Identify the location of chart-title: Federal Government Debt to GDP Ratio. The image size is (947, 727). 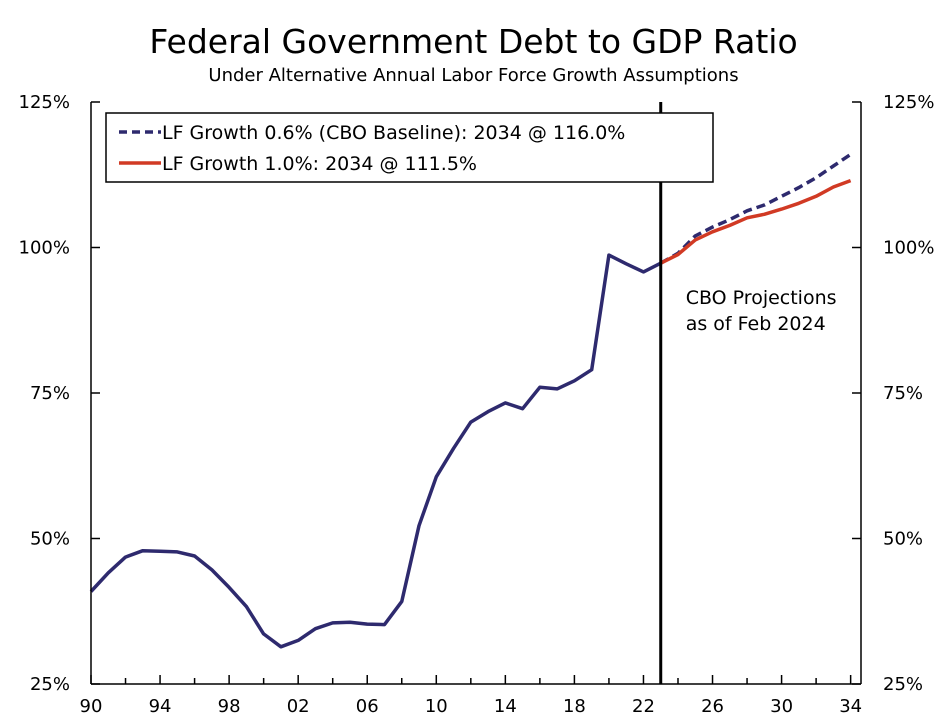
(473, 41).